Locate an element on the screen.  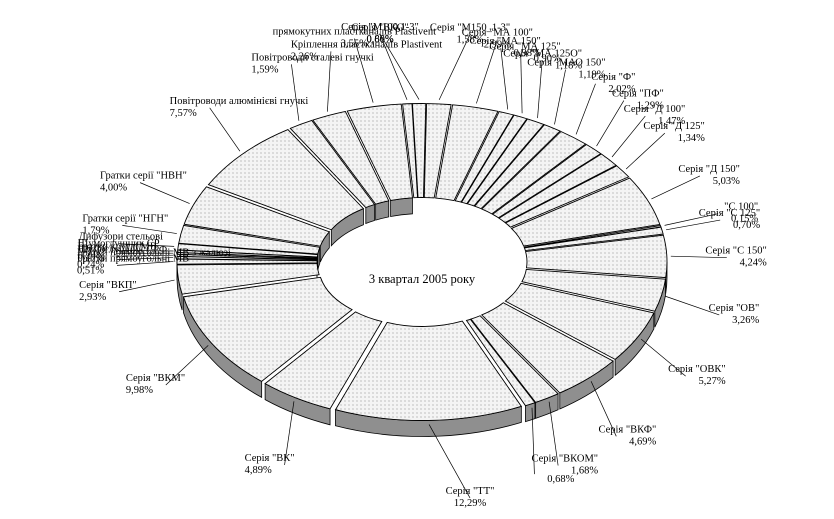
slice-label: Серія "ВКО" is located at coordinates (379, 27).